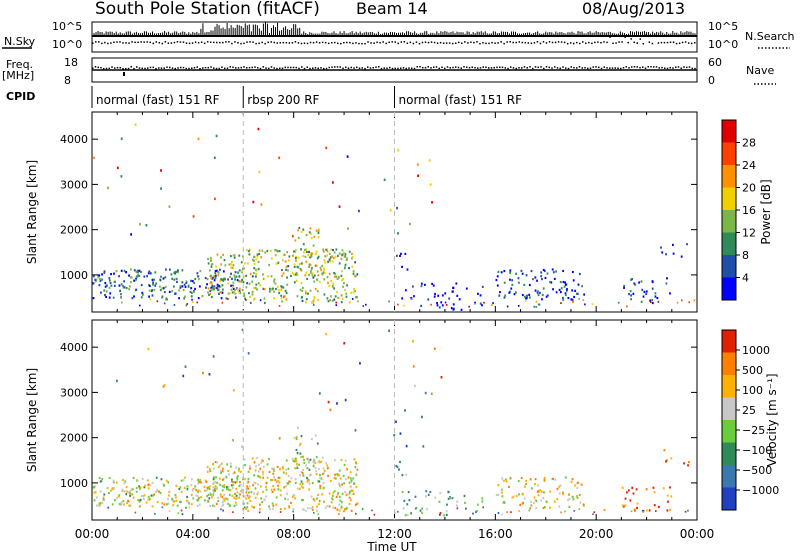 The image size is (800, 554). Describe the element at coordinates (760, 490) in the screenshot. I see `colorbar-tick-label: −1000` at that location.